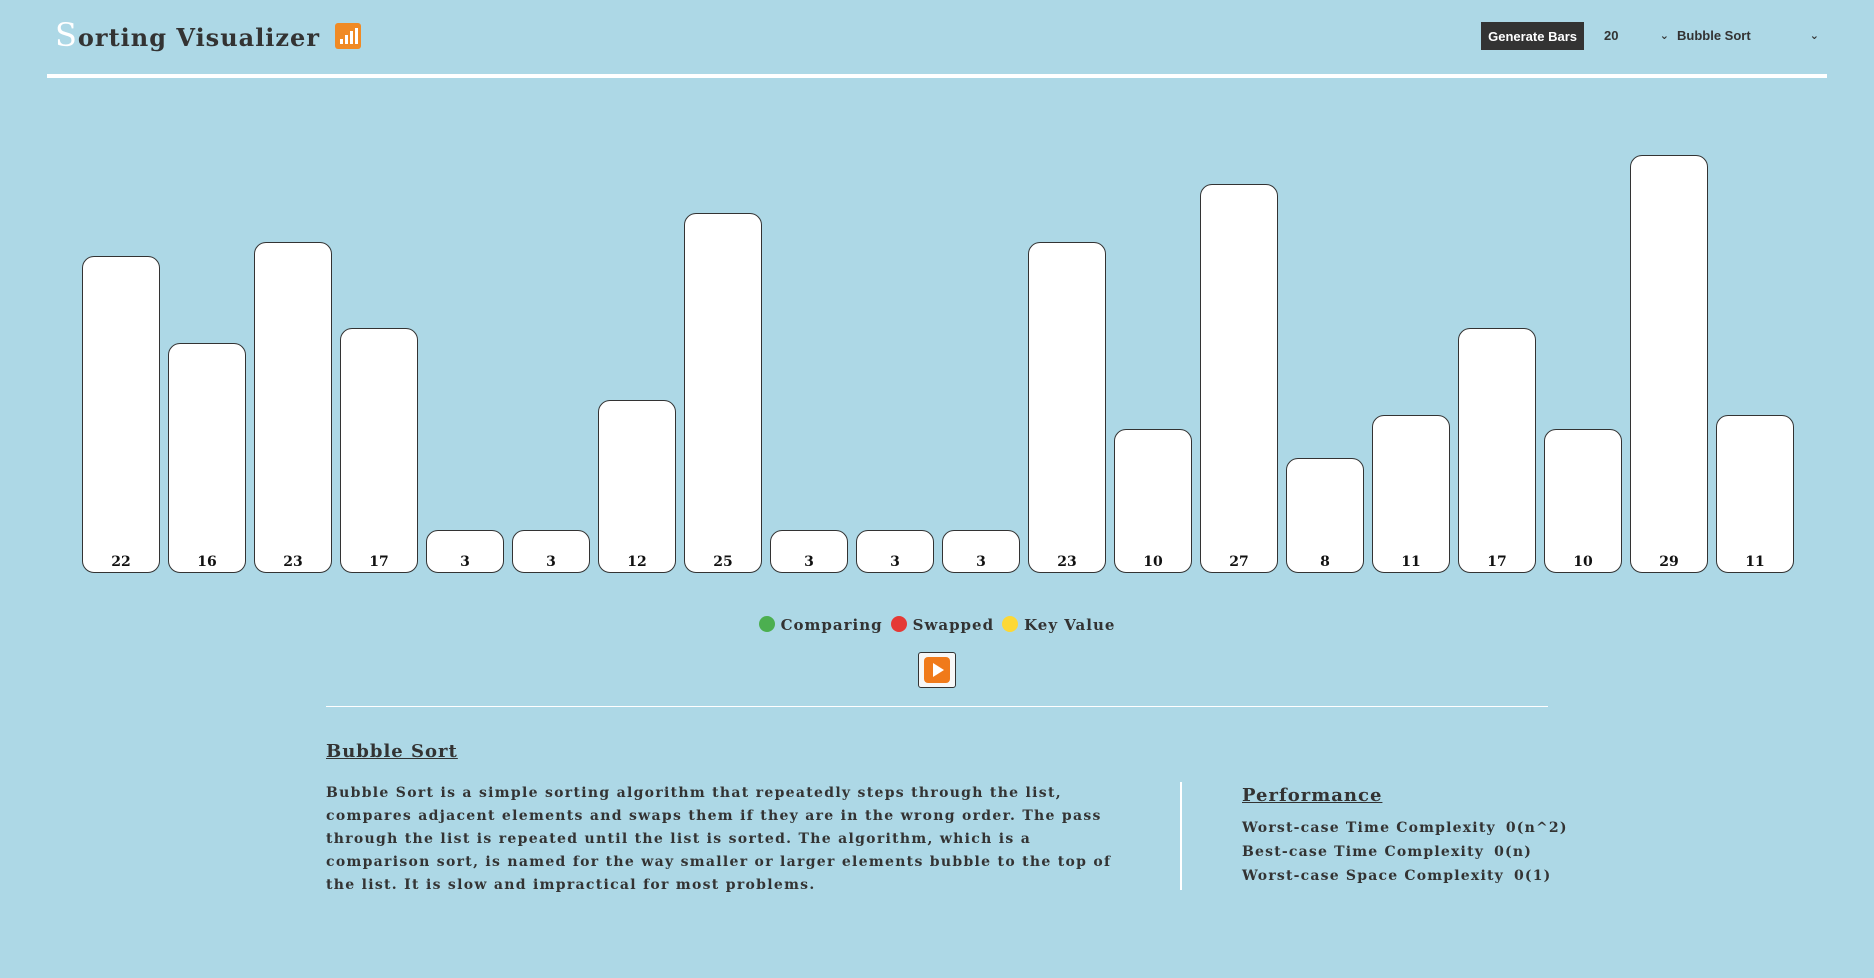 This screenshot has width=1874, height=978. Describe the element at coordinates (1669, 364) in the screenshot. I see `bar: 29` at that location.